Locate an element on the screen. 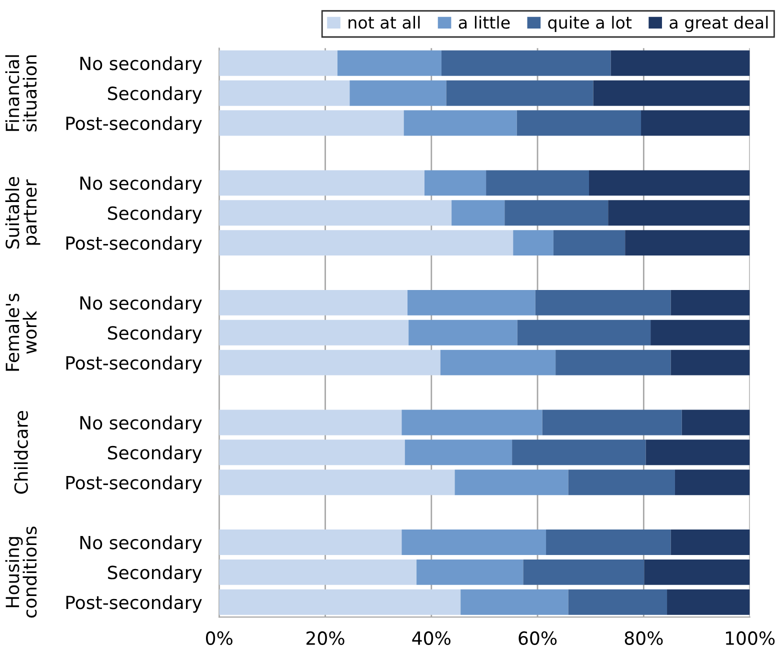 This screenshot has height=660, width=777. text: Housing conditions is located at coordinates (21, 572).